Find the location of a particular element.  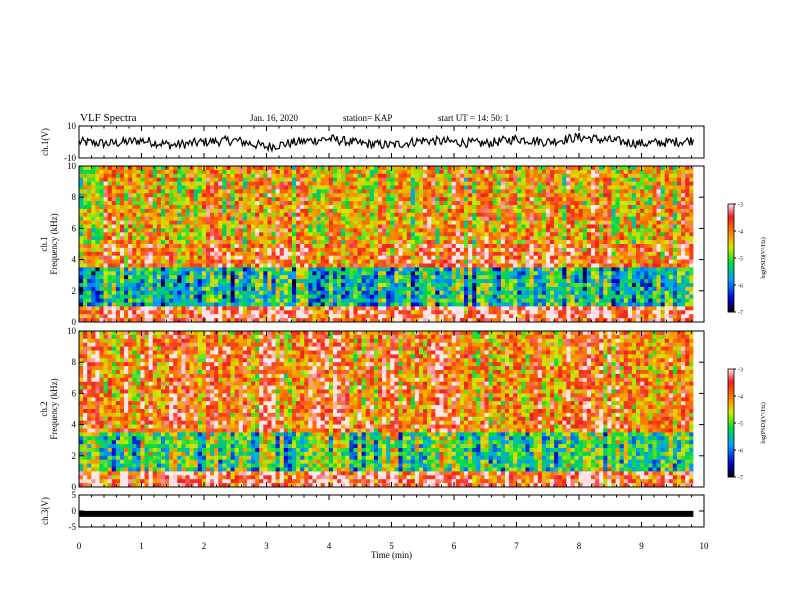

y-tick-label: 8 is located at coordinates (74, 362).